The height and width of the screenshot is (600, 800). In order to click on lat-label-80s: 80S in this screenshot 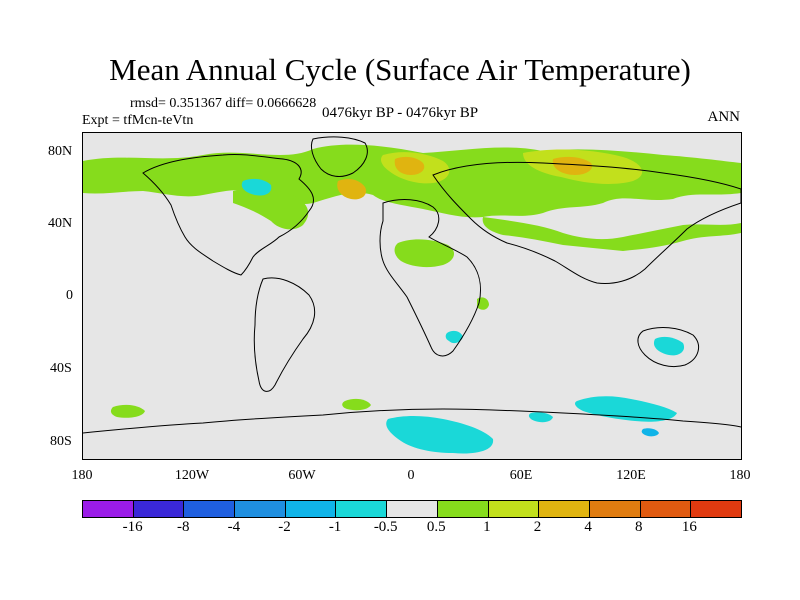, I will do `click(61, 441)`.